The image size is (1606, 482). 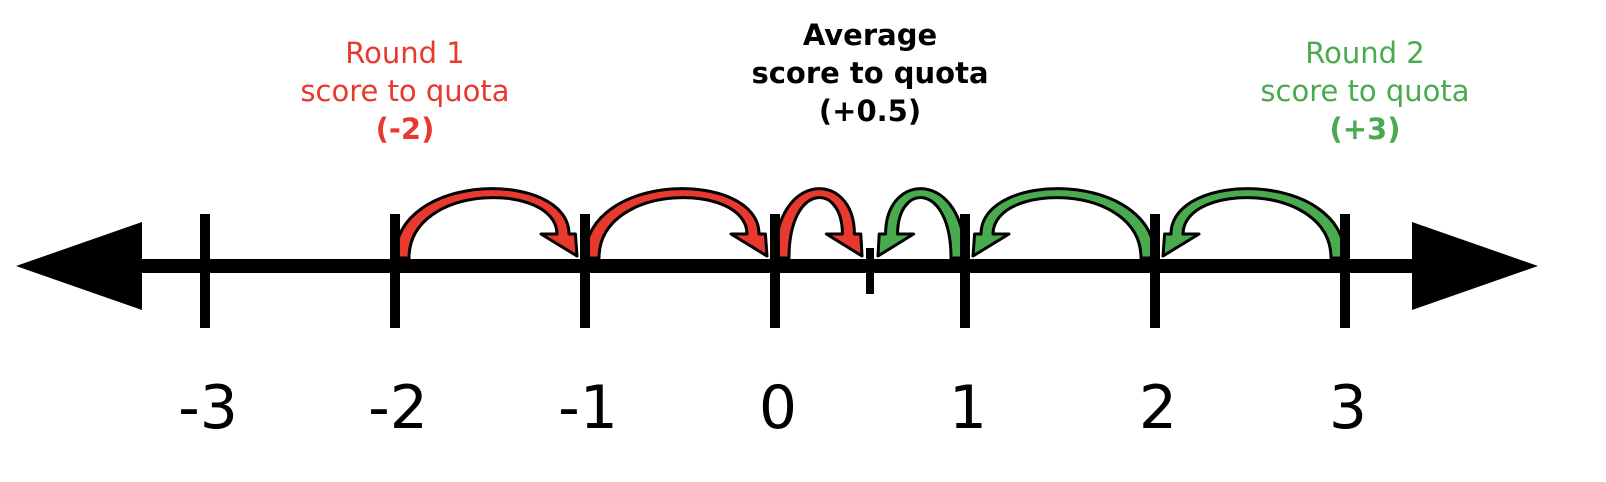 I want to click on round1-label: Round 1 score to quota (-2), so click(x=405, y=91).